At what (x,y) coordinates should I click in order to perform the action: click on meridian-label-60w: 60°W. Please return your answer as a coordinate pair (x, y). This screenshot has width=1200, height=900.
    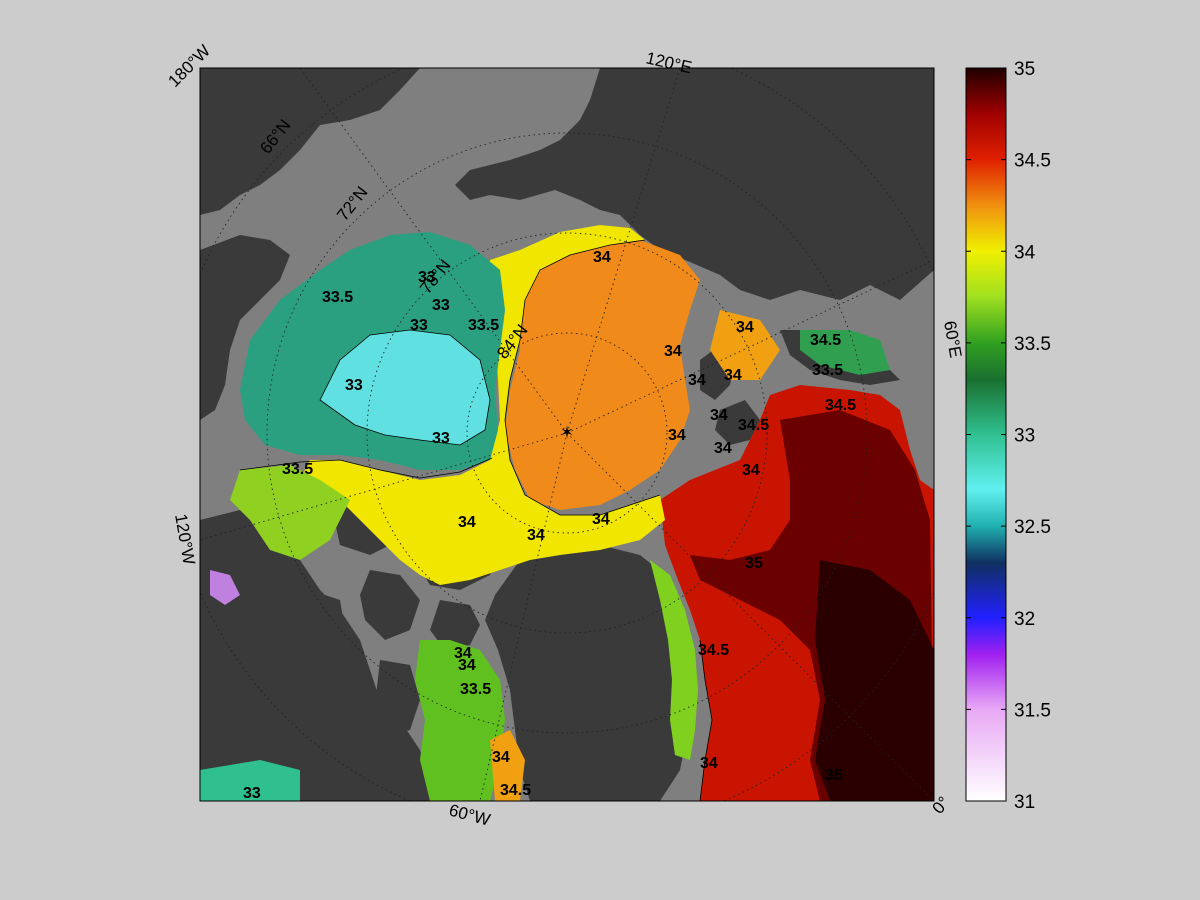
    Looking at the image, I should click on (469, 815).